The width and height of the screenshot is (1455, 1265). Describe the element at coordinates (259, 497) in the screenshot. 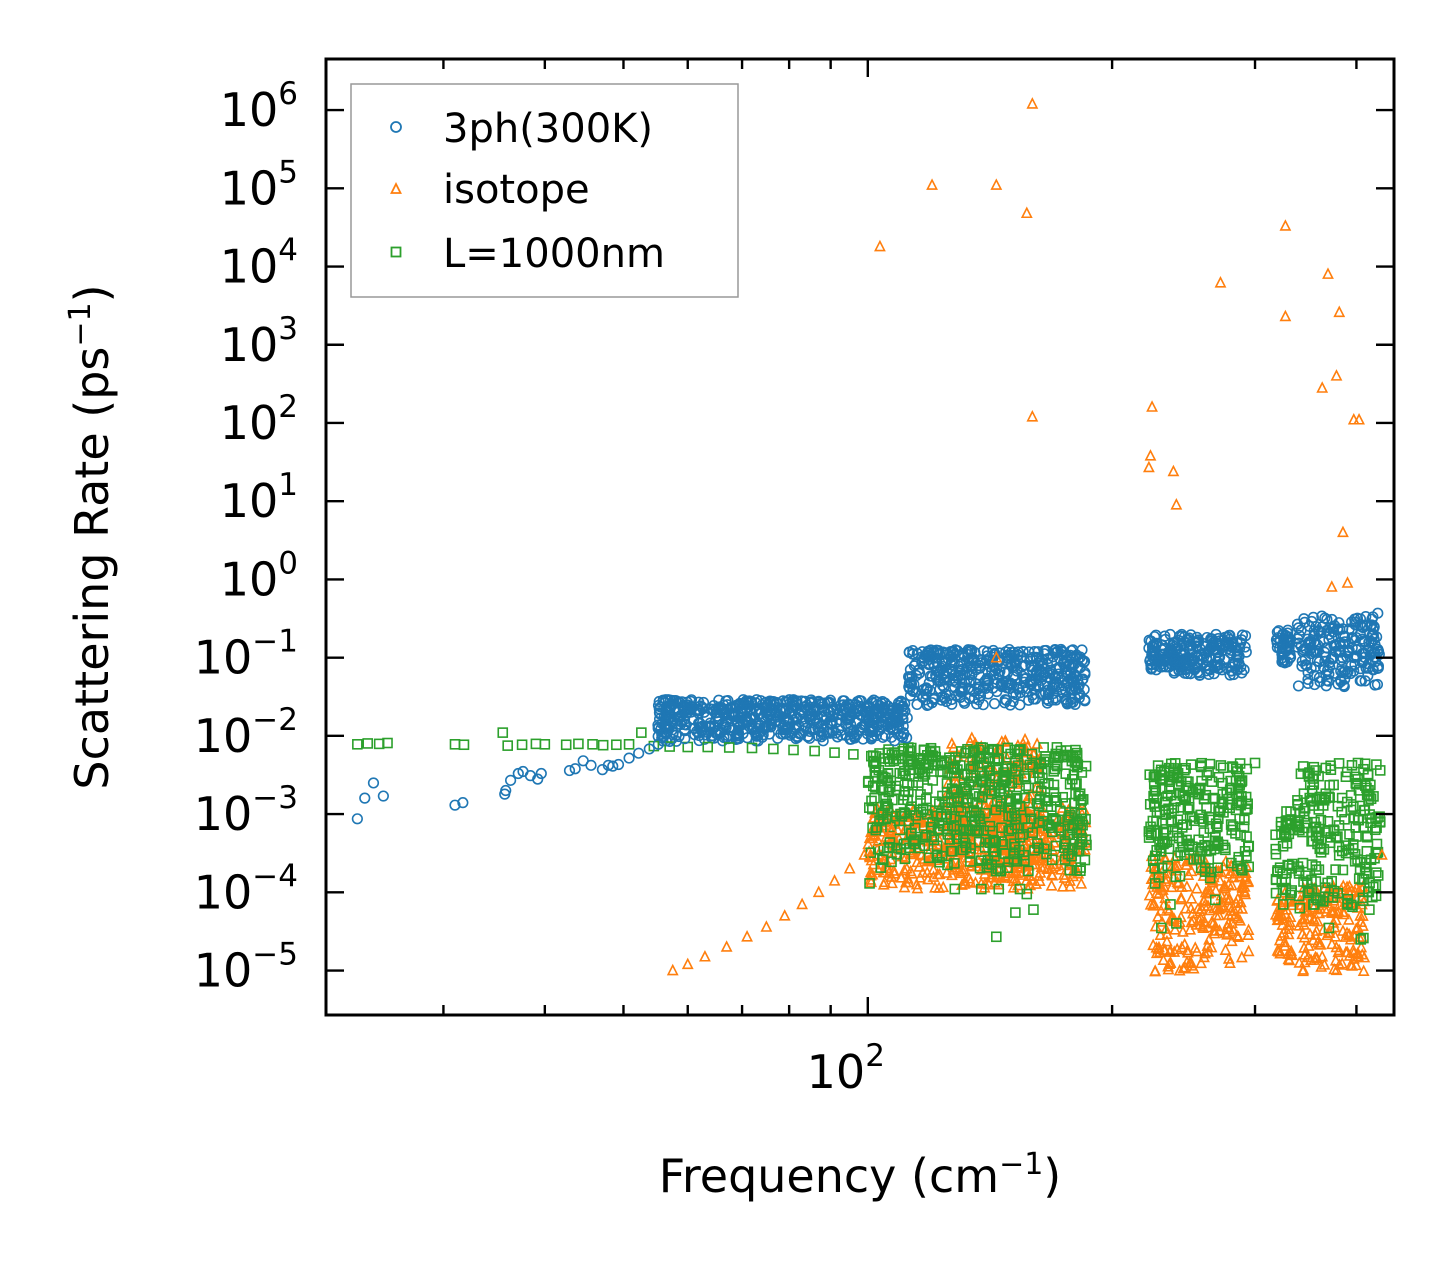

I see `y-tick-label-6: 10¹` at that location.